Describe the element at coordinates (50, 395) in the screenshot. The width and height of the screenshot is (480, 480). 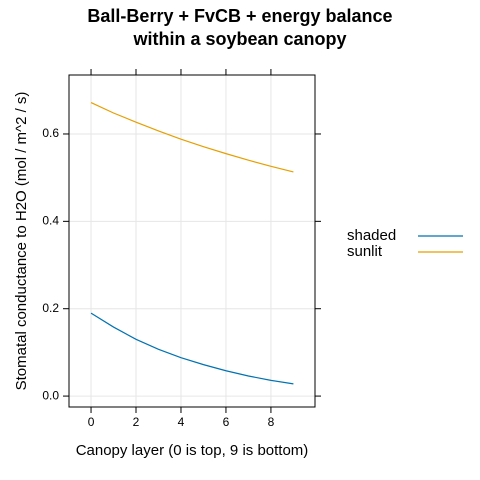
I see `y-tick-label: 0.0` at that location.